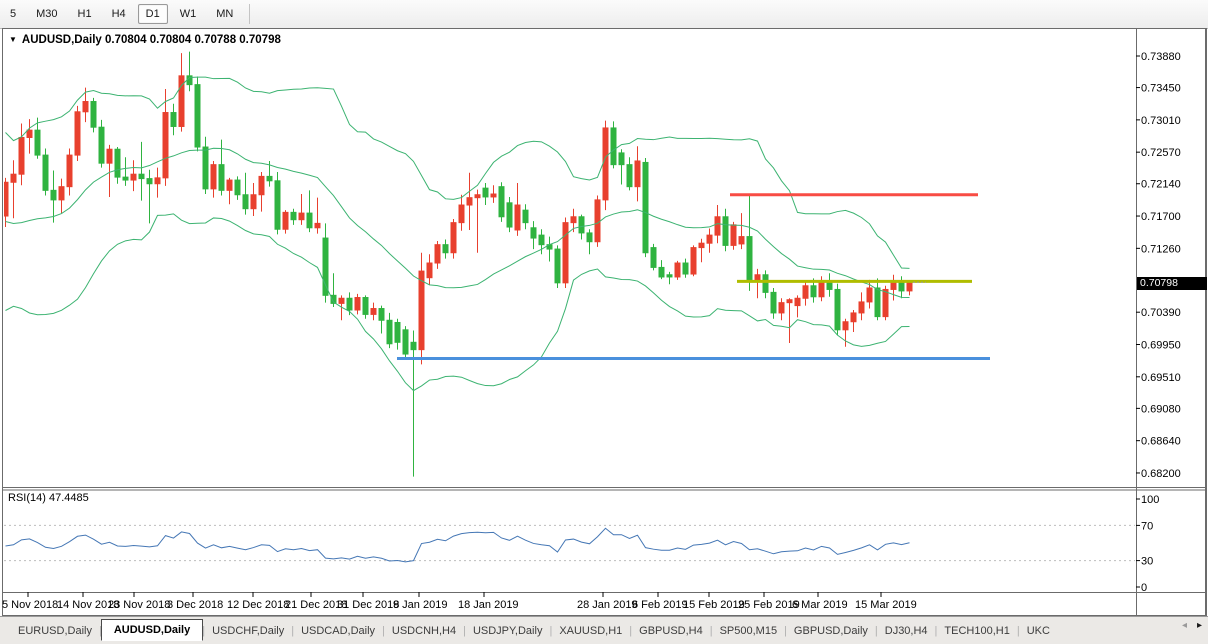 The image size is (1208, 644). Describe the element at coordinates (48, 498) in the screenshot. I see `rsi-indicator-label: RSI(14) 47.4485` at that location.